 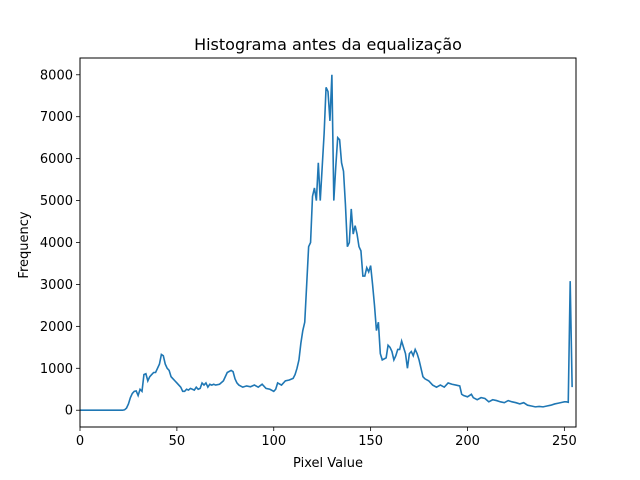 What do you see at coordinates (56, 75) in the screenshot?
I see `y-tick-label: 8000` at bounding box center [56, 75].